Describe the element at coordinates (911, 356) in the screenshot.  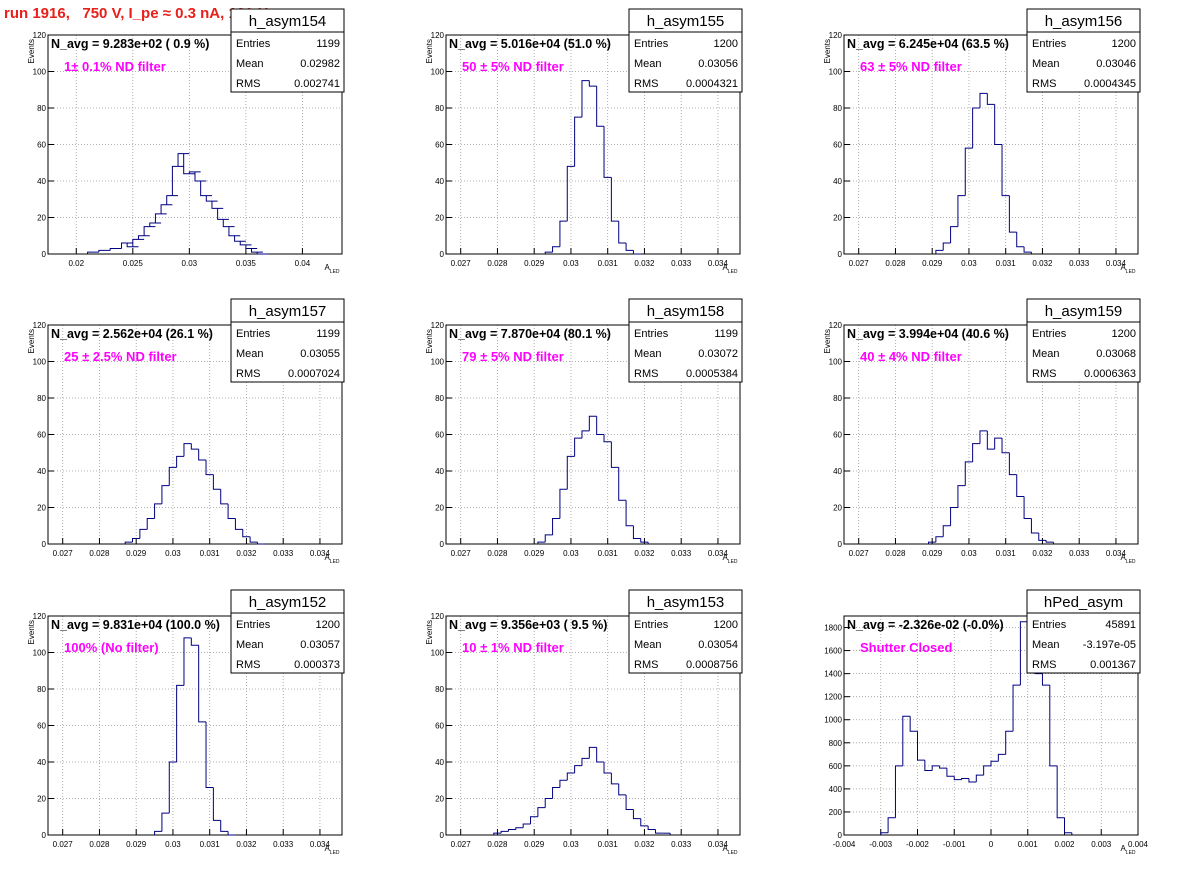
I see `filter-annotation: 40 ± 4% ND filter` at that location.